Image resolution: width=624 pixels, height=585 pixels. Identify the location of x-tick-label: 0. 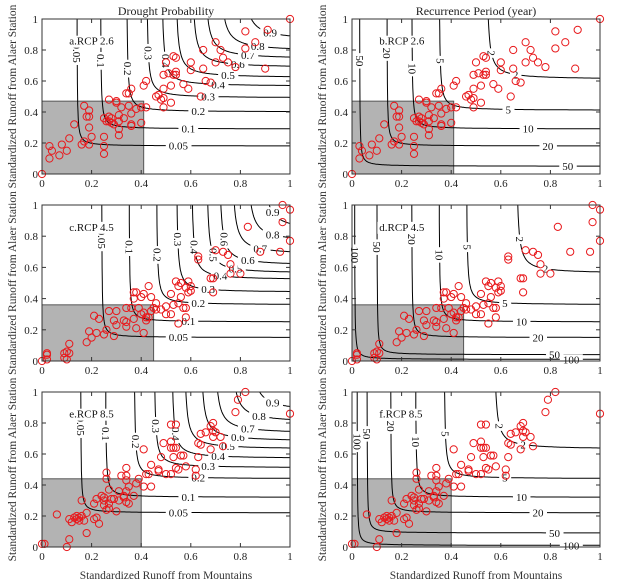
(42, 371).